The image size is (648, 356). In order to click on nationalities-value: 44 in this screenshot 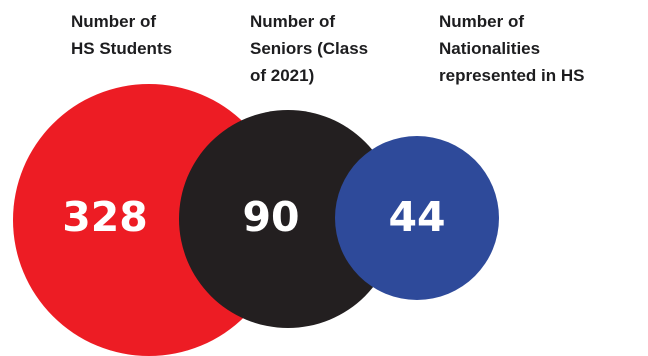, I will do `click(416, 217)`.